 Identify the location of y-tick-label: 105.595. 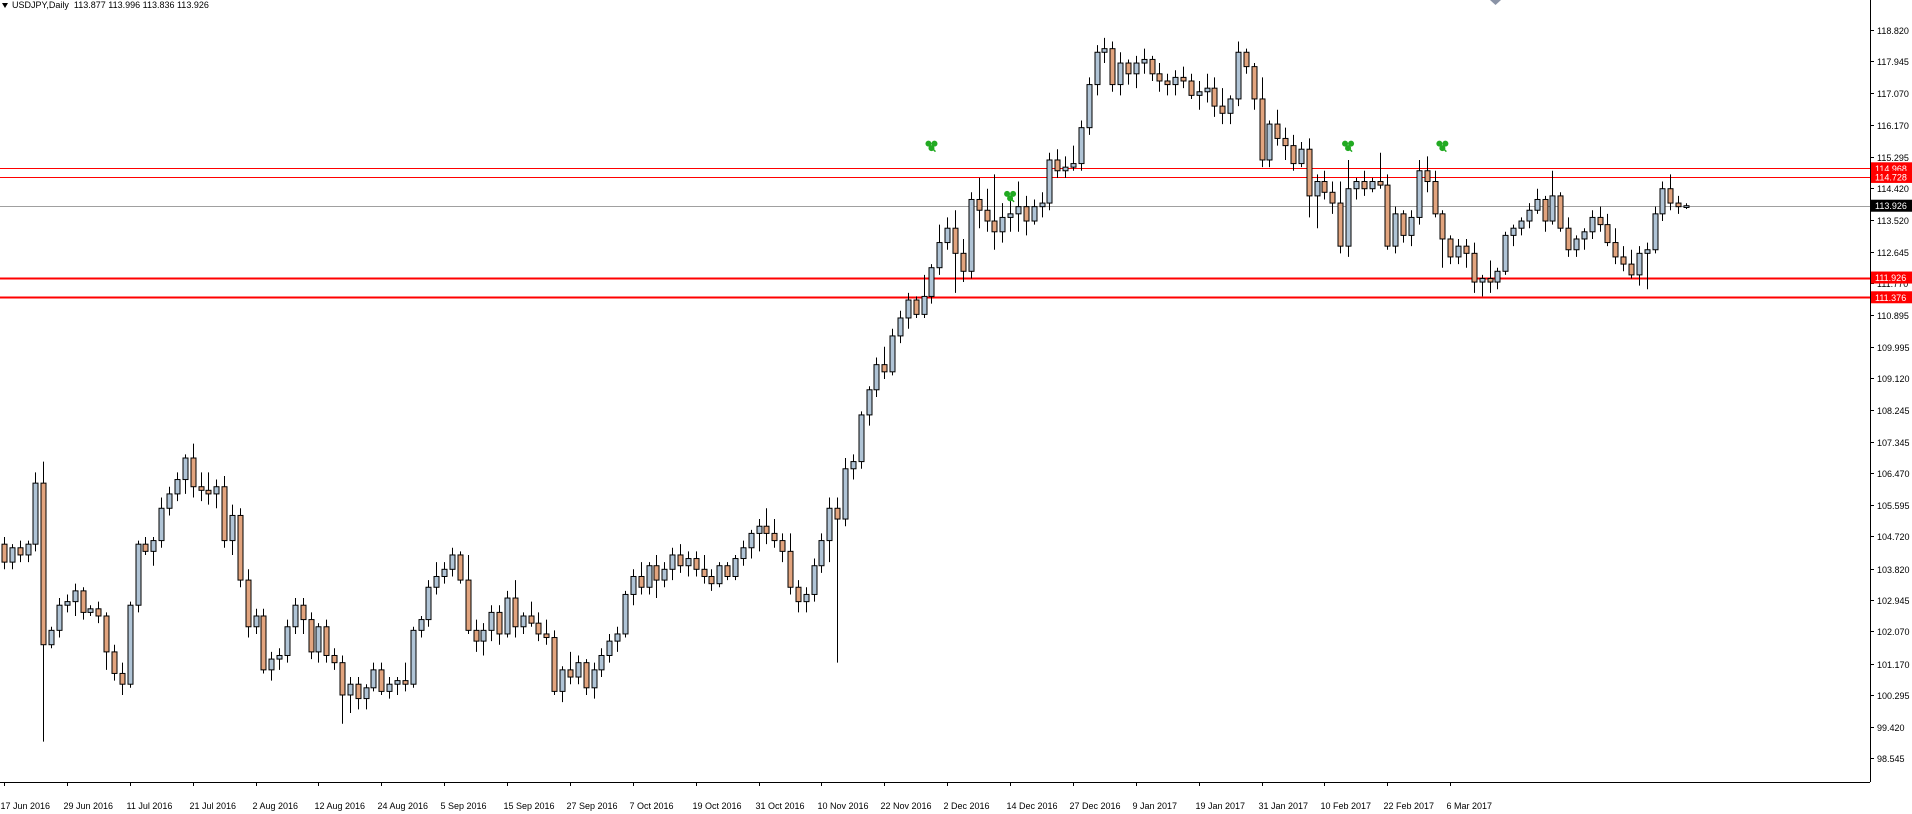
(1893, 506).